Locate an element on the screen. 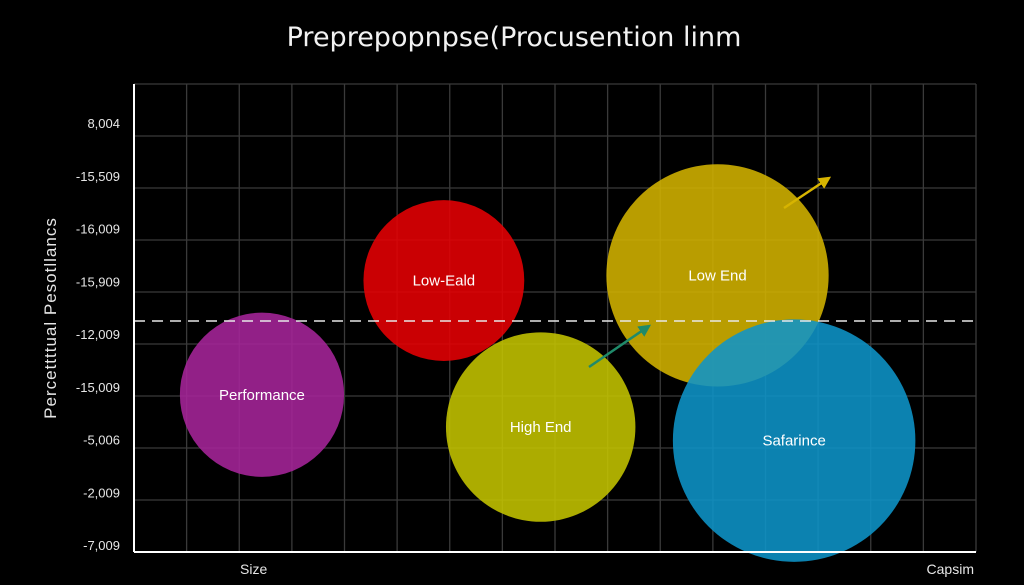 This screenshot has height=585, width=1024. y-tick-label: -15,909 is located at coordinates (98, 281).